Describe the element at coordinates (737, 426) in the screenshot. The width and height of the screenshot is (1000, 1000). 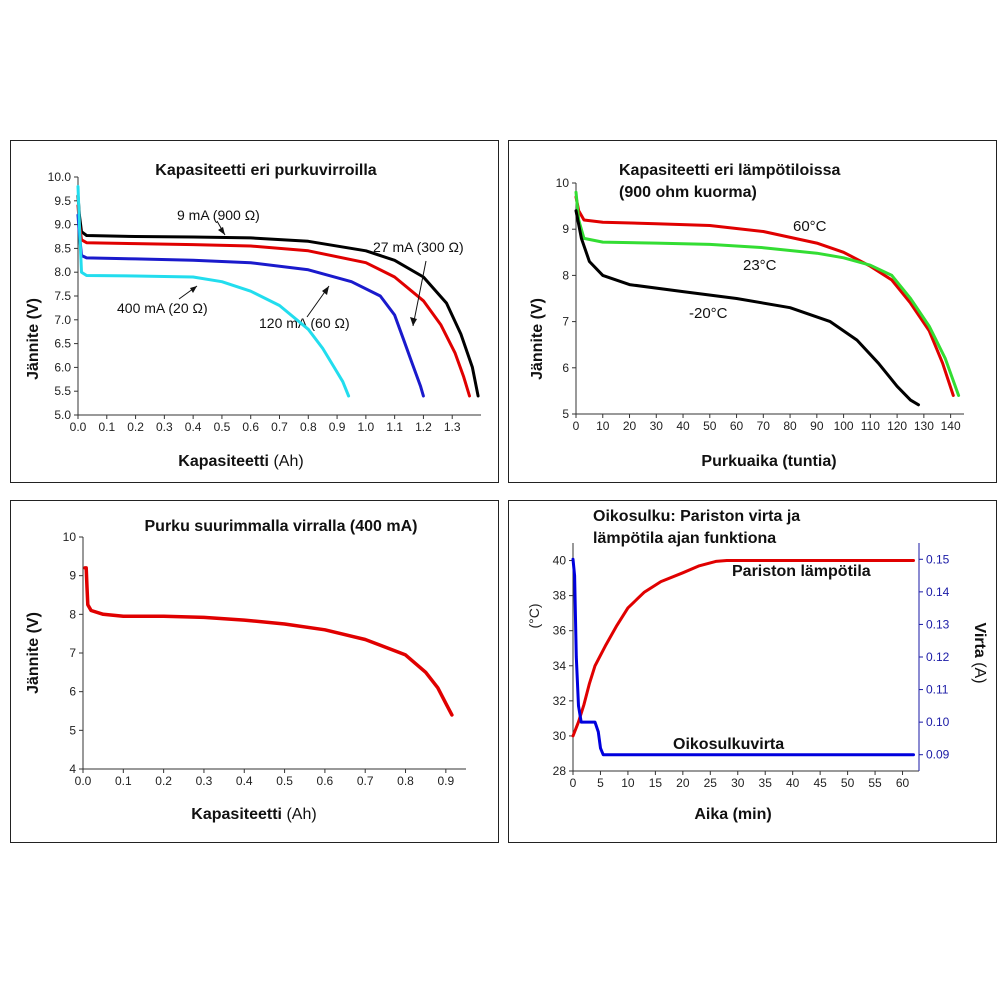
I see `x-tick-label: 60` at that location.